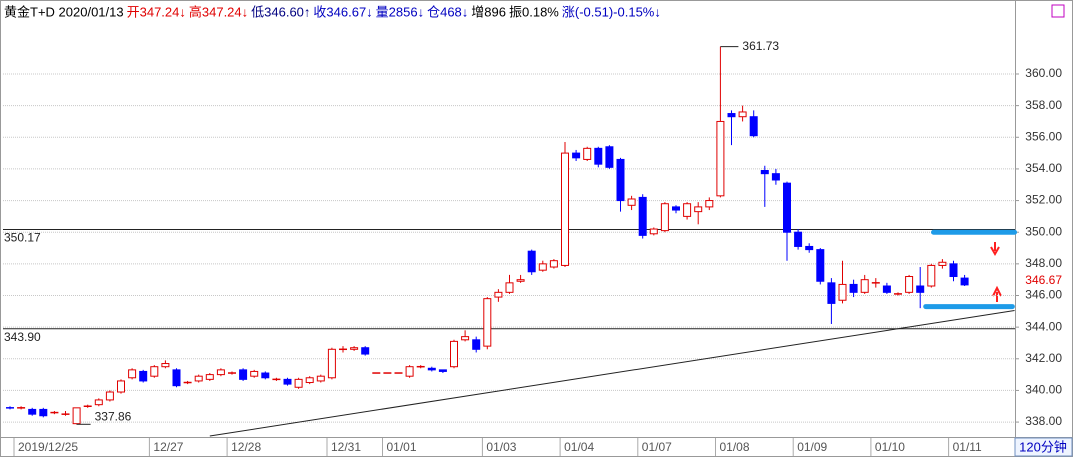 This screenshot has width=1073, height=457. I want to click on y-tick-label: 346.00, so click(1043, 295).